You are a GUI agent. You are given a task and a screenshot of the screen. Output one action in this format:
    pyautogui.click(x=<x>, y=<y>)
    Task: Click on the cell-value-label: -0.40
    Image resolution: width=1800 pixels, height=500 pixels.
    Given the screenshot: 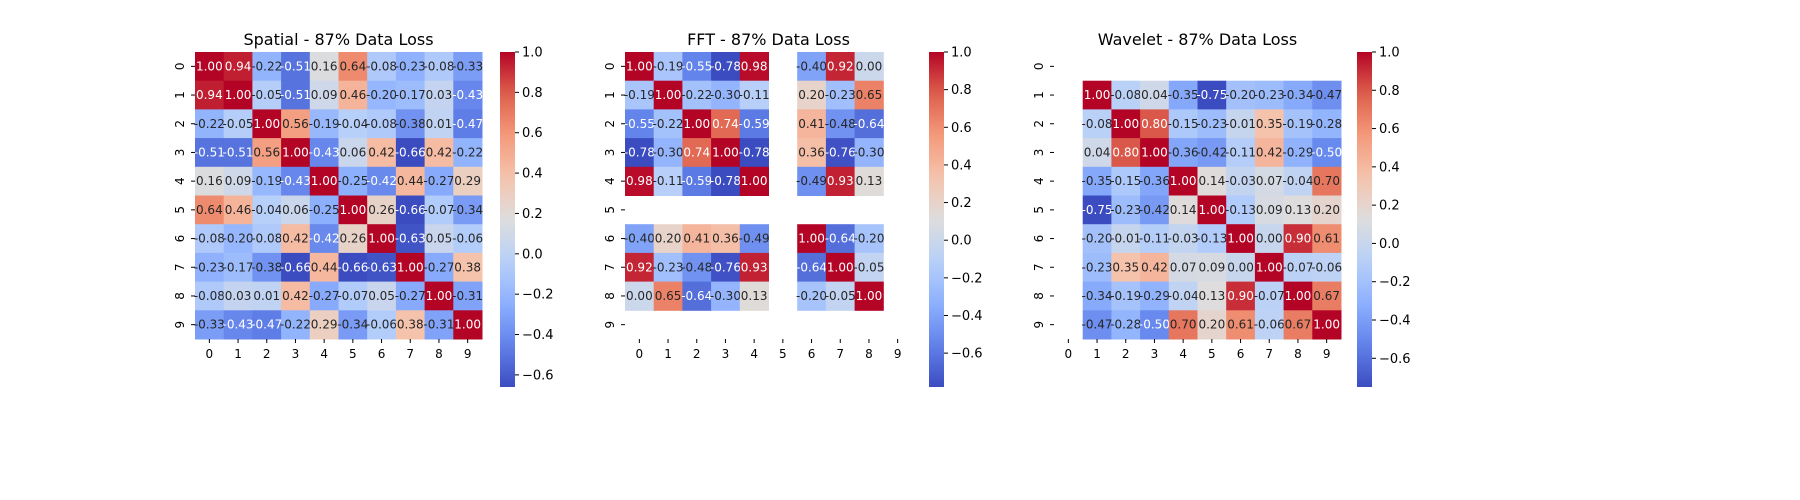 What is the action you would take?
    pyautogui.click(x=811, y=66)
    